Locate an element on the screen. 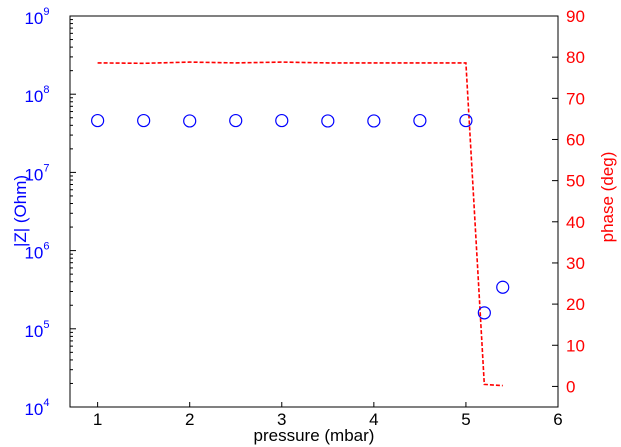 Image resolution: width=621 pixels, height=447 pixels. left-tick-label: 10⁴ is located at coordinates (36, 408).